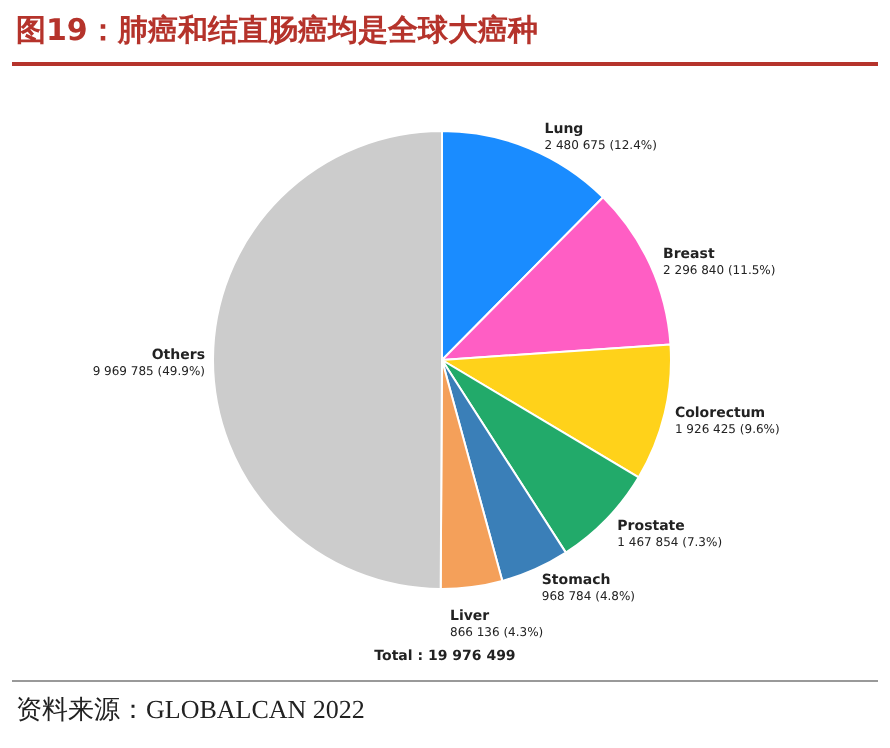 The height and width of the screenshot is (748, 890). What do you see at coordinates (190, 710) in the screenshot?
I see `text: 资料来源：GLOBALCAN 2022` at bounding box center [190, 710].